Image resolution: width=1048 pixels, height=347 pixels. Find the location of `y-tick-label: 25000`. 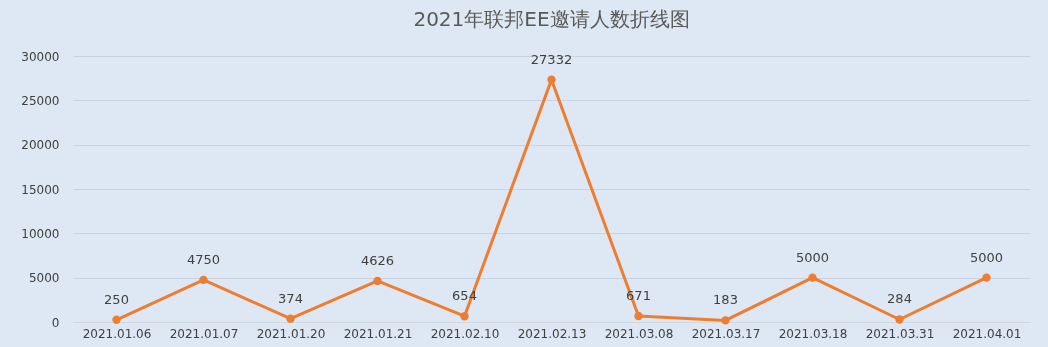

y-tick-label: 25000 is located at coordinates (40, 100).